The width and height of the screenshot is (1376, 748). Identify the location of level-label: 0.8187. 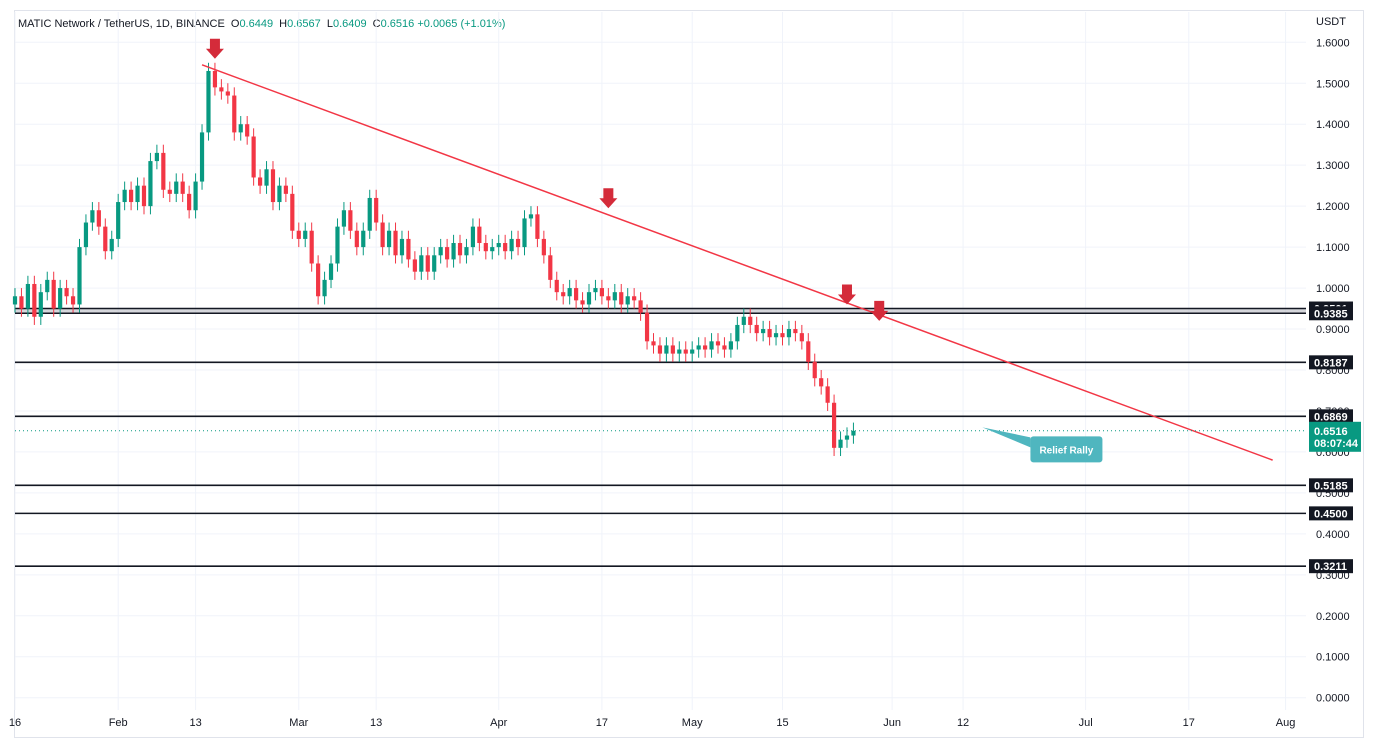
(1331, 363).